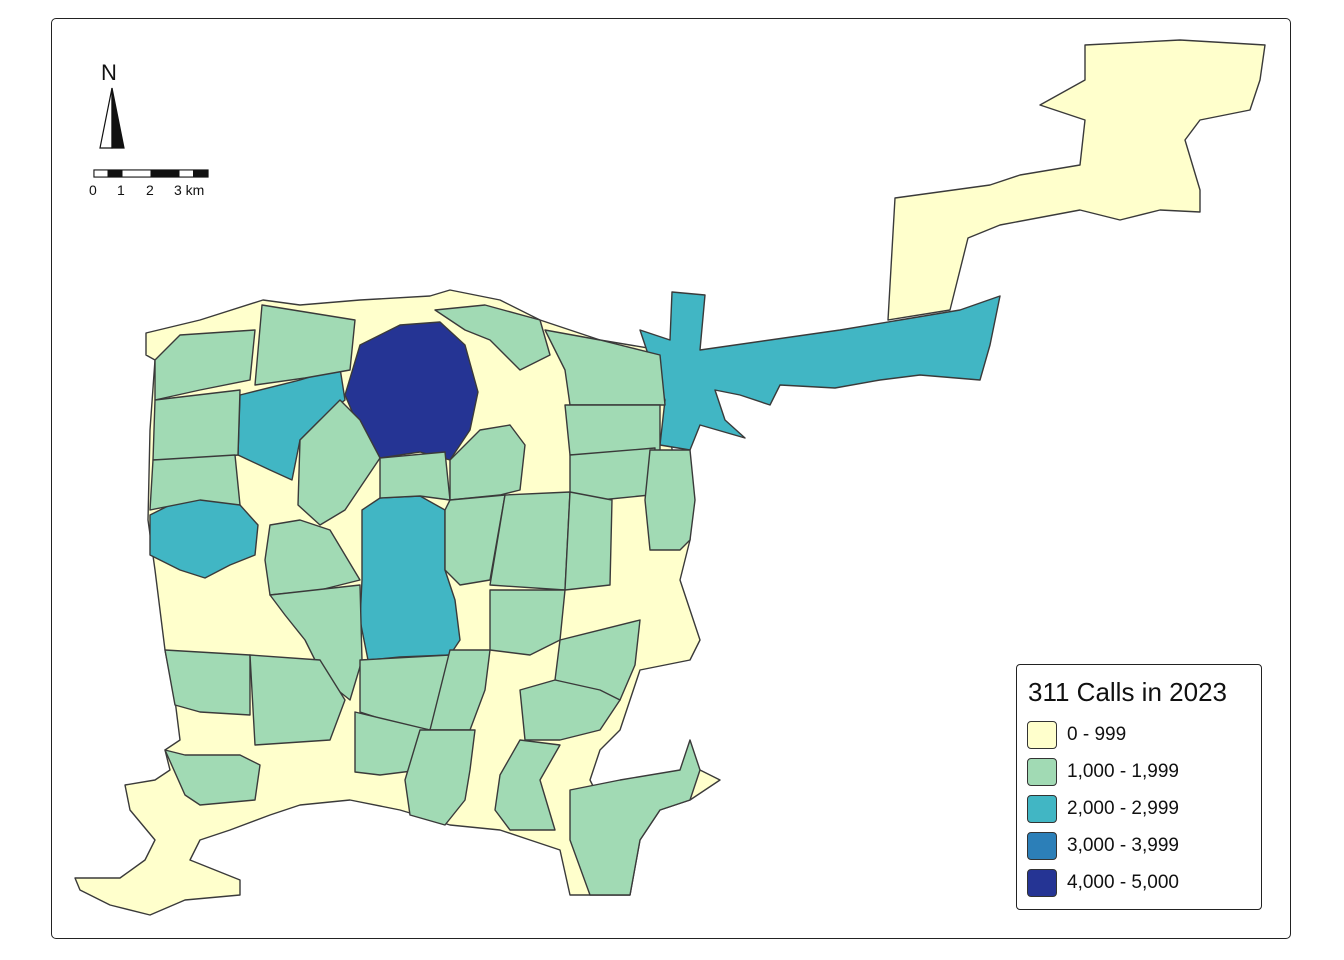 Image resolution: width=1344 pixels, height=960 pixels. I want to click on legend-label: 0 - 999, so click(1097, 734).